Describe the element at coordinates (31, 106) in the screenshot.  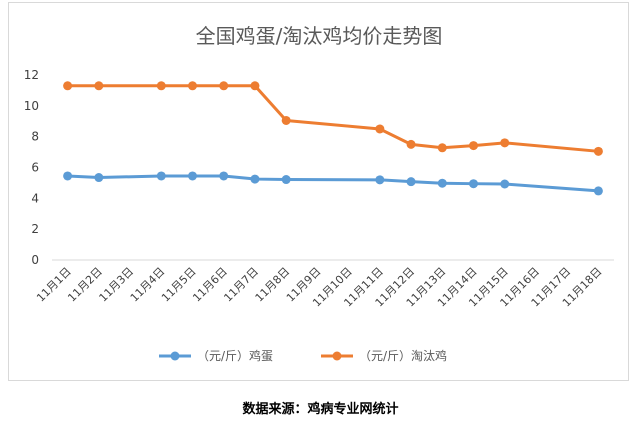
I see `y-tick-label: 10` at that location.